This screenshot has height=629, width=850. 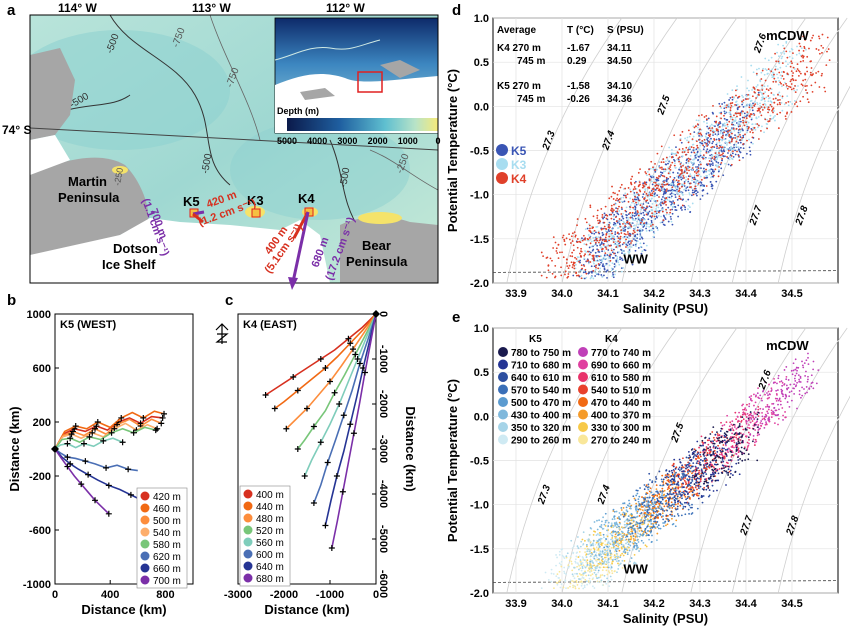 I want to click on table-header: Average, so click(x=517, y=30).